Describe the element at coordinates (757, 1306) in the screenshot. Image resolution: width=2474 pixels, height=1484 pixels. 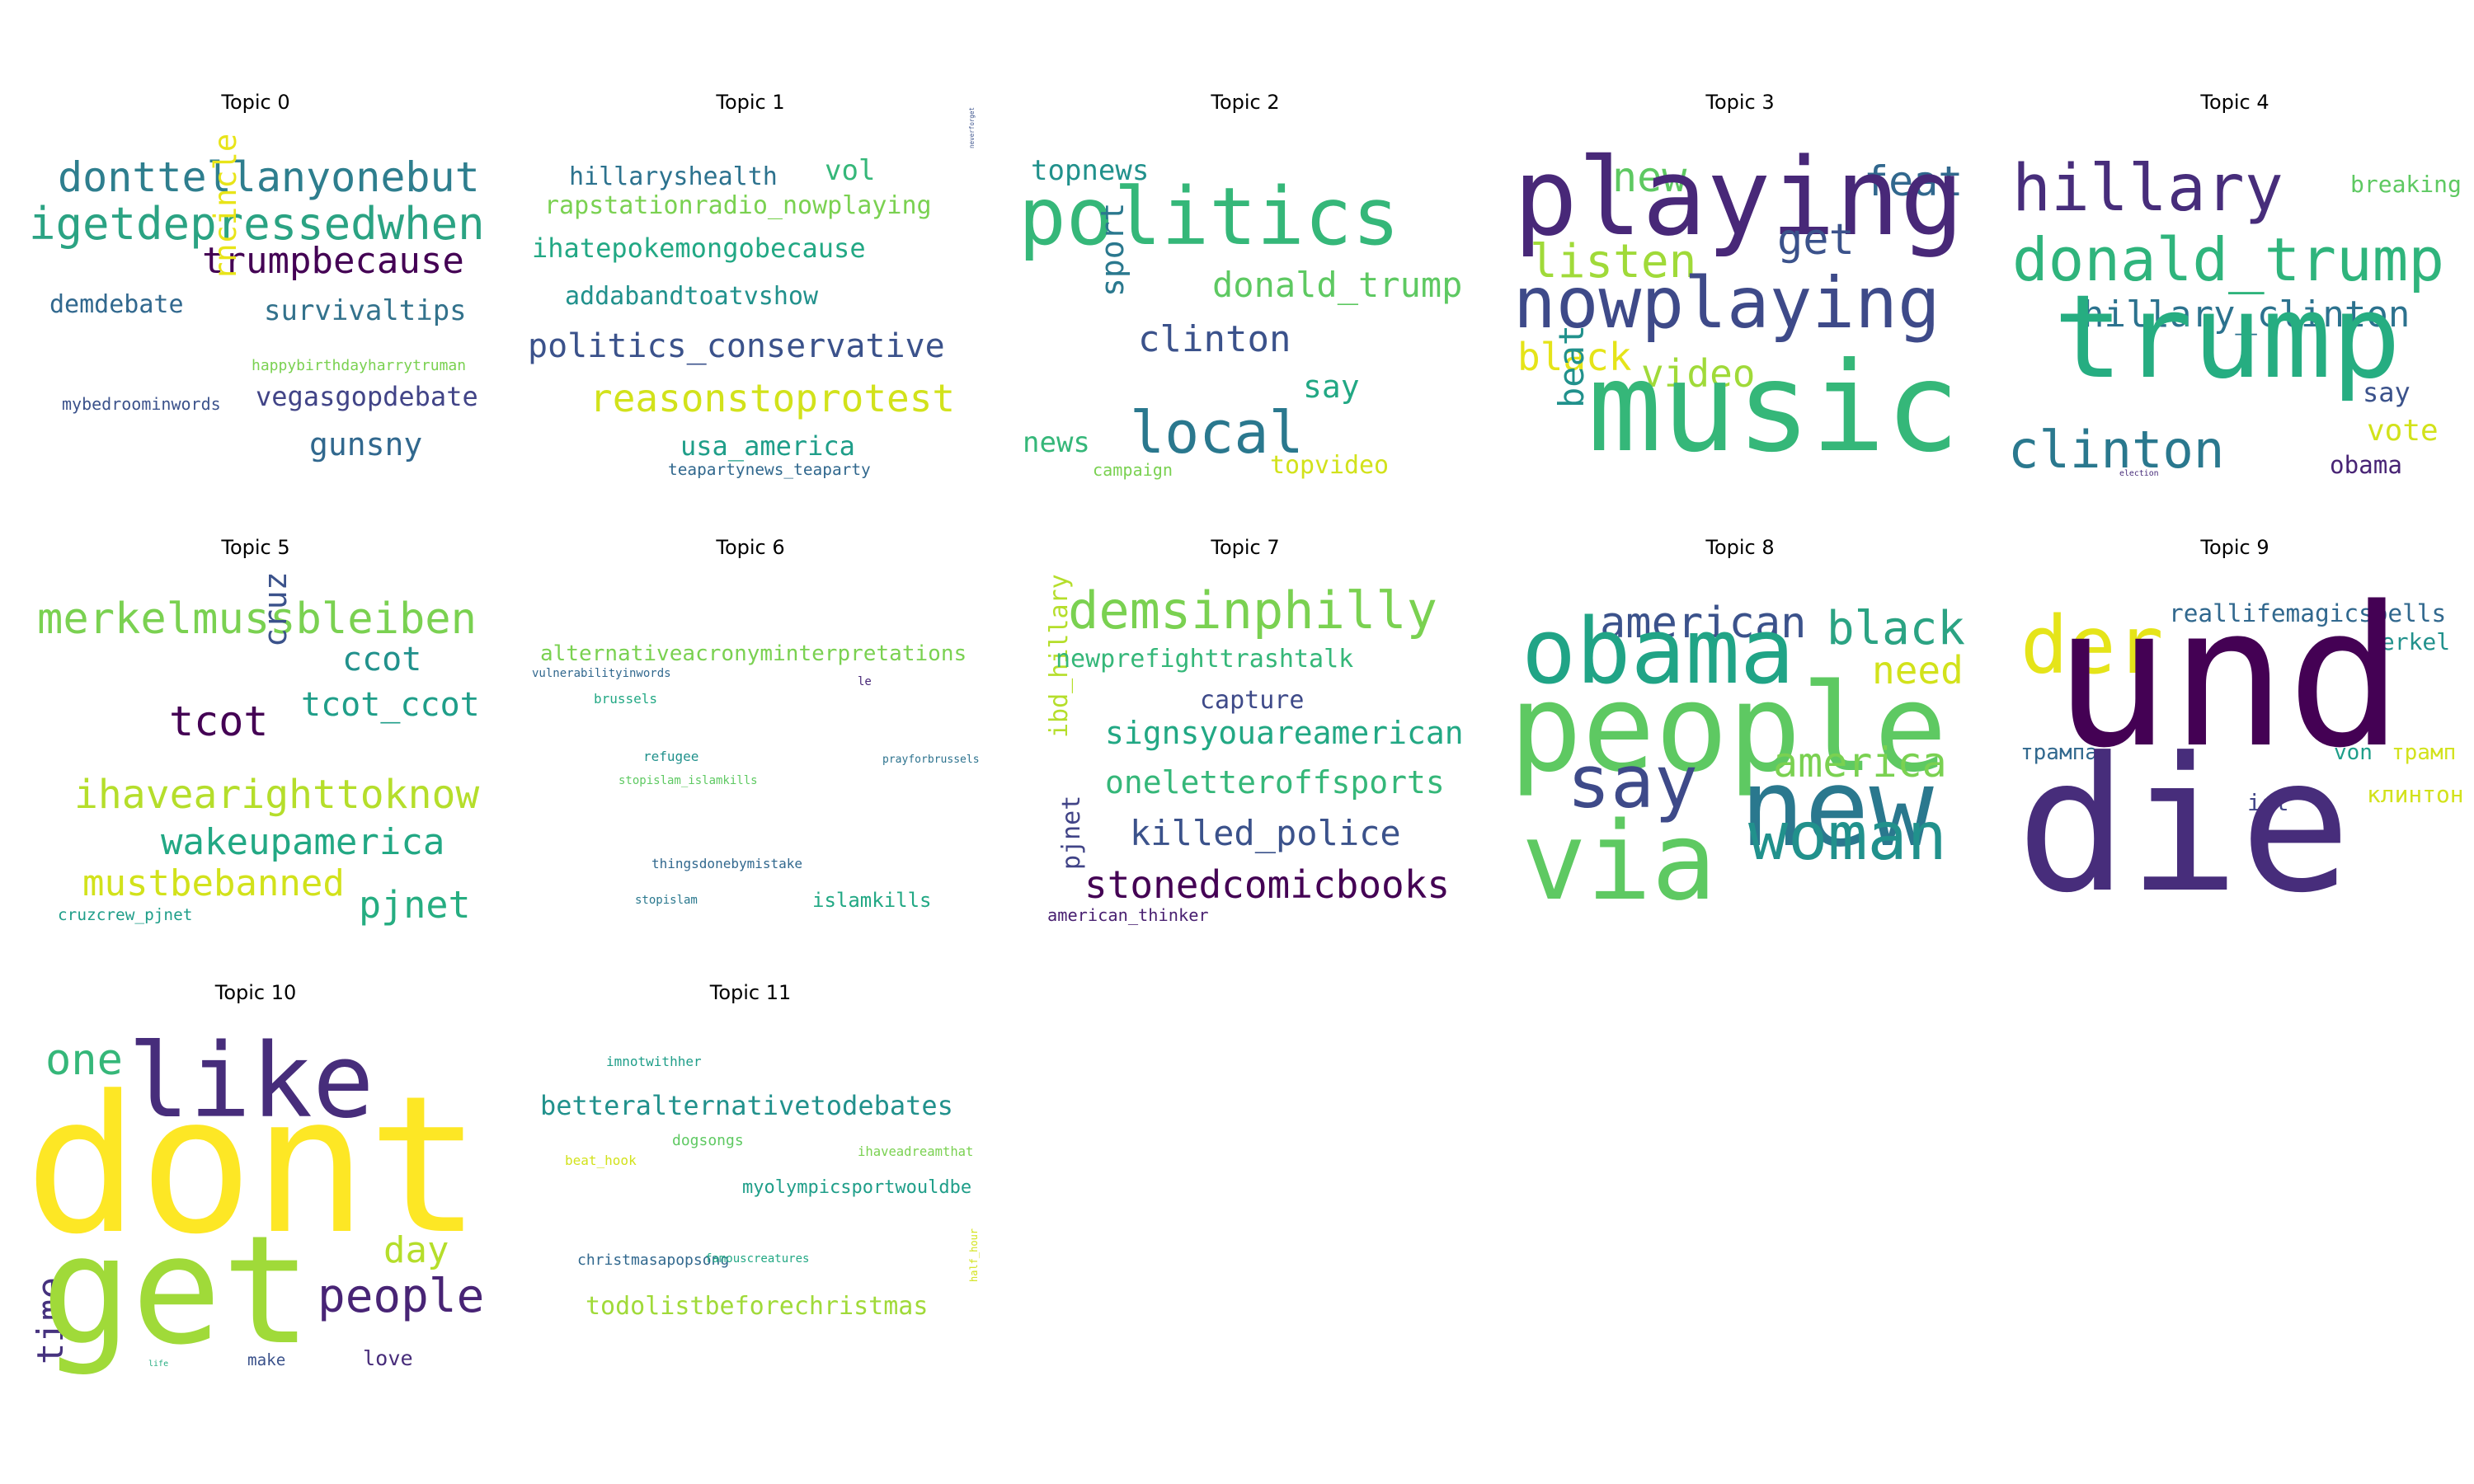
I see `cloud-word: todolistbeforechristmas` at that location.